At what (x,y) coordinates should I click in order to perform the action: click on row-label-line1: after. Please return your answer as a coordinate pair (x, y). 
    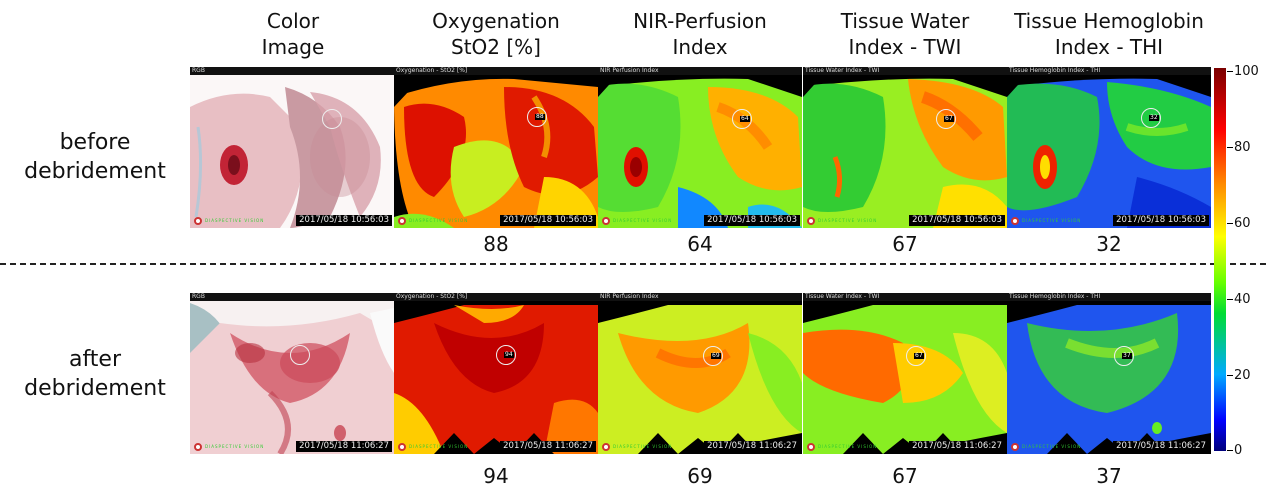
    Looking at the image, I should click on (95, 359).